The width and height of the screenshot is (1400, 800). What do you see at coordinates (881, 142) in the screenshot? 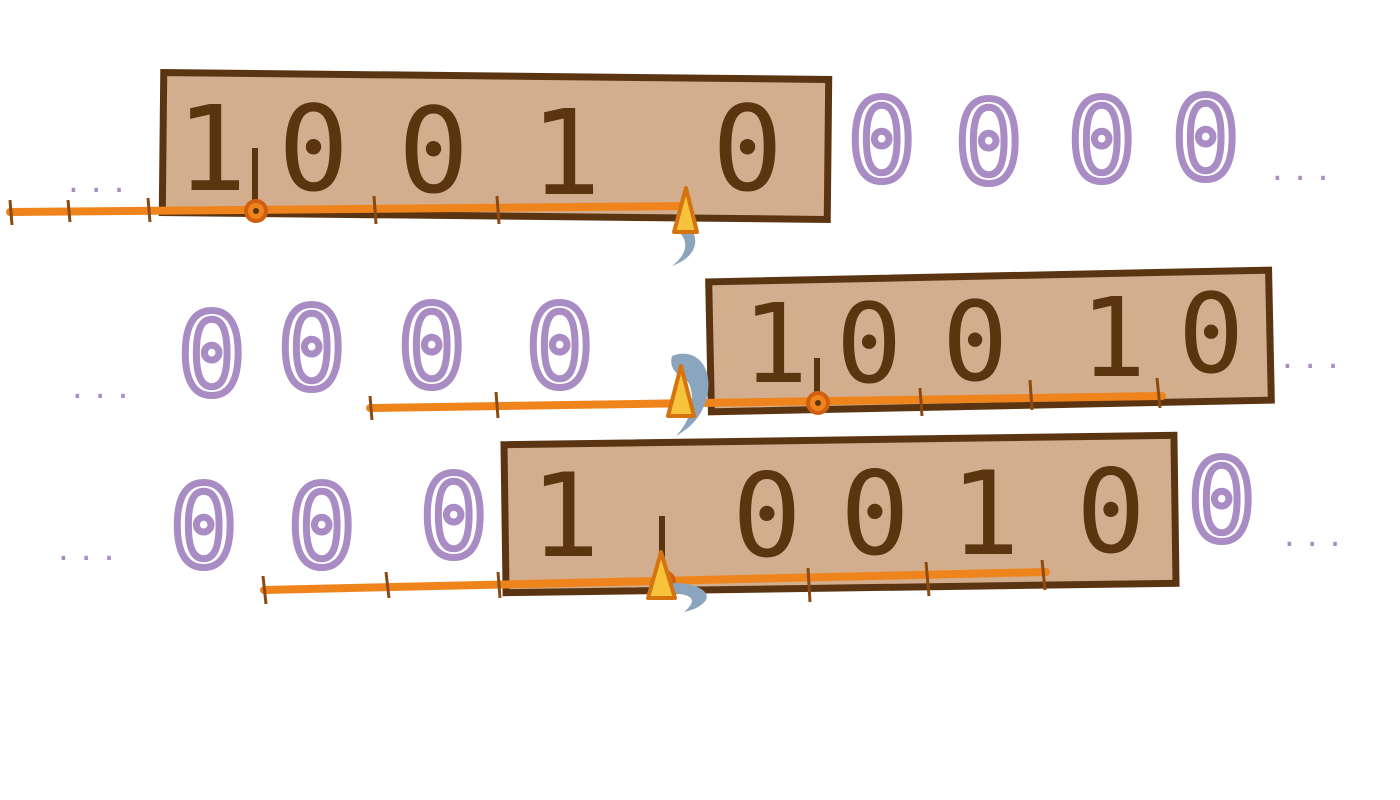
I see `row-1-pad-zero-1: 0` at bounding box center [881, 142].